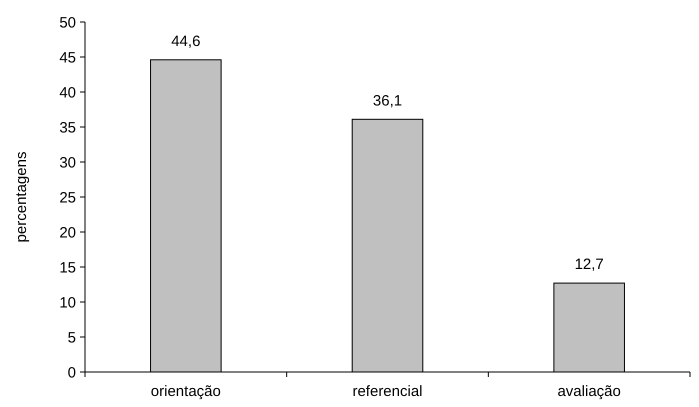 The image size is (699, 407). What do you see at coordinates (185, 41) in the screenshot?
I see `data-label: 44,6` at bounding box center [185, 41].